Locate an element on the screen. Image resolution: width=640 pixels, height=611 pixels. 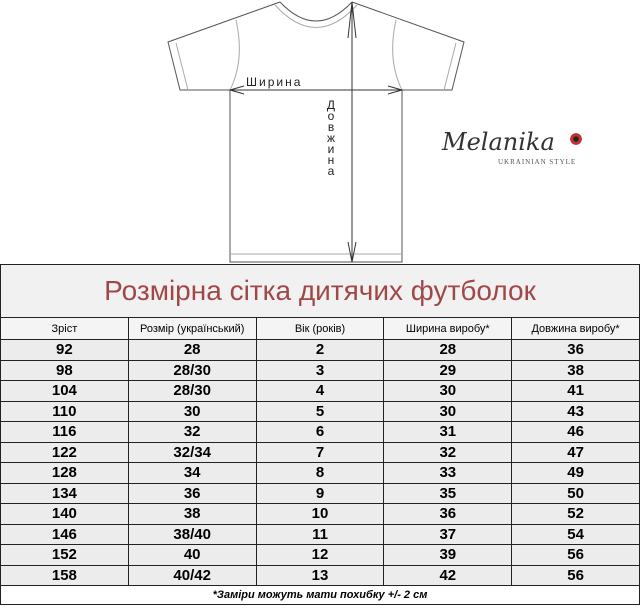
table-cell: 92 is located at coordinates (64, 350).